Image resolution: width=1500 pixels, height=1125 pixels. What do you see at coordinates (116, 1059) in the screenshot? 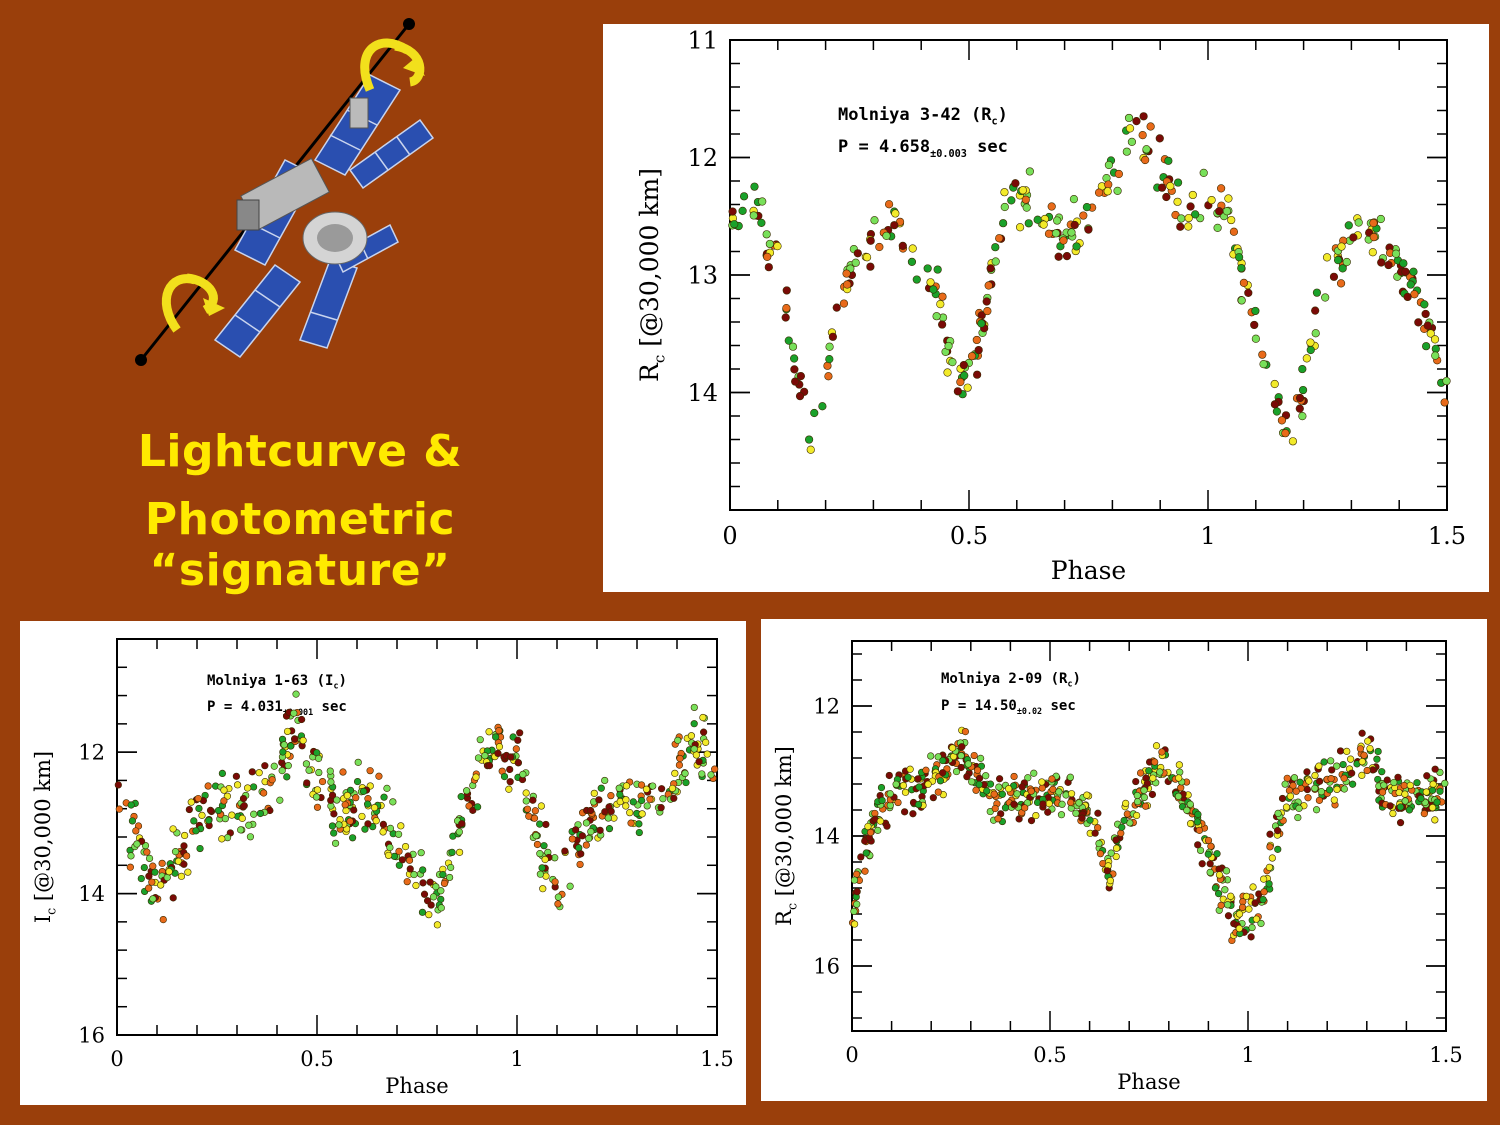
I see `x-tick-label: 0` at bounding box center [116, 1059].